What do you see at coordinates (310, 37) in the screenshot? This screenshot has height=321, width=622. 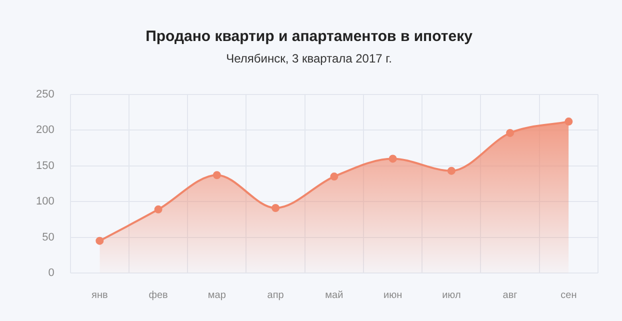 I see `chart-title: Продано квартир и апартаментов в ипотеку` at bounding box center [310, 37].